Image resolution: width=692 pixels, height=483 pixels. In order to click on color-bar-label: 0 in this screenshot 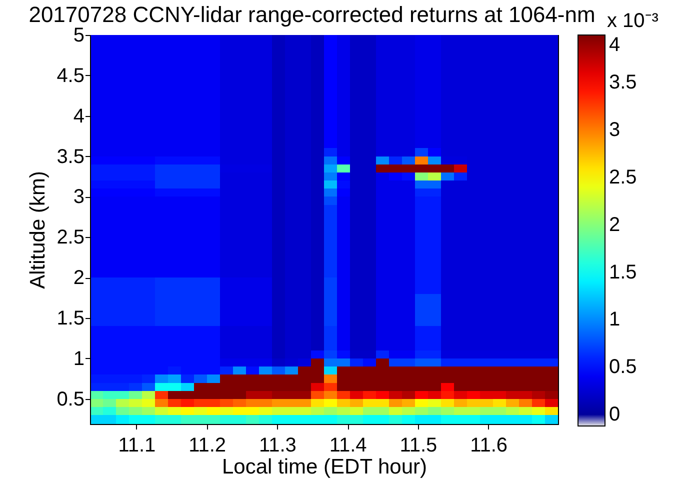, I will do `click(614, 415)`.